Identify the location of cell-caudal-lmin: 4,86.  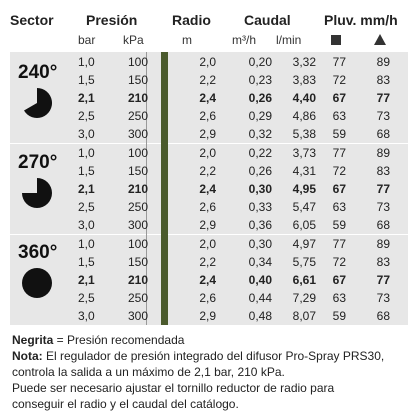
(304, 116).